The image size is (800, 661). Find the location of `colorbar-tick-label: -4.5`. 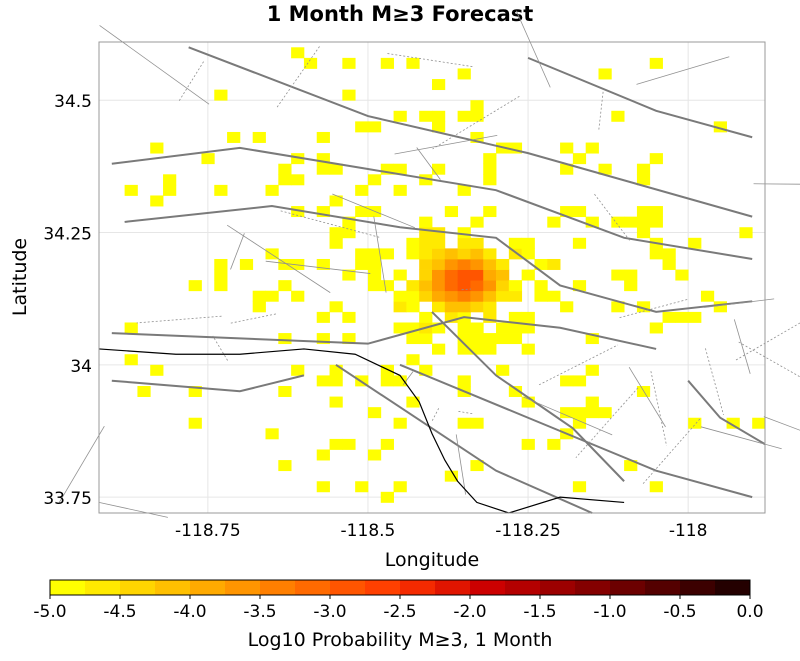

colorbar-tick-label: -4.5 is located at coordinates (119, 612).